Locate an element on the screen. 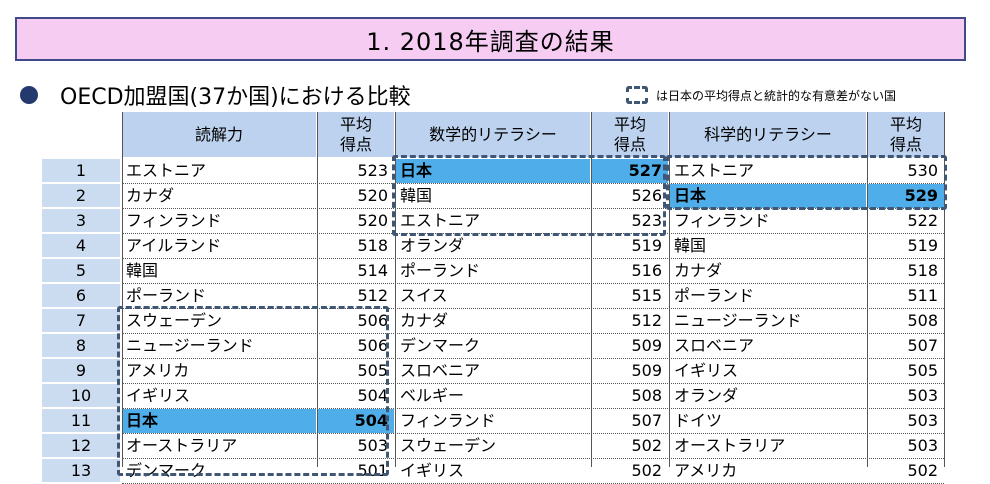 Image resolution: width=990 pixels, height=484 pixels. rank-cell: 6 is located at coordinates (81, 296).